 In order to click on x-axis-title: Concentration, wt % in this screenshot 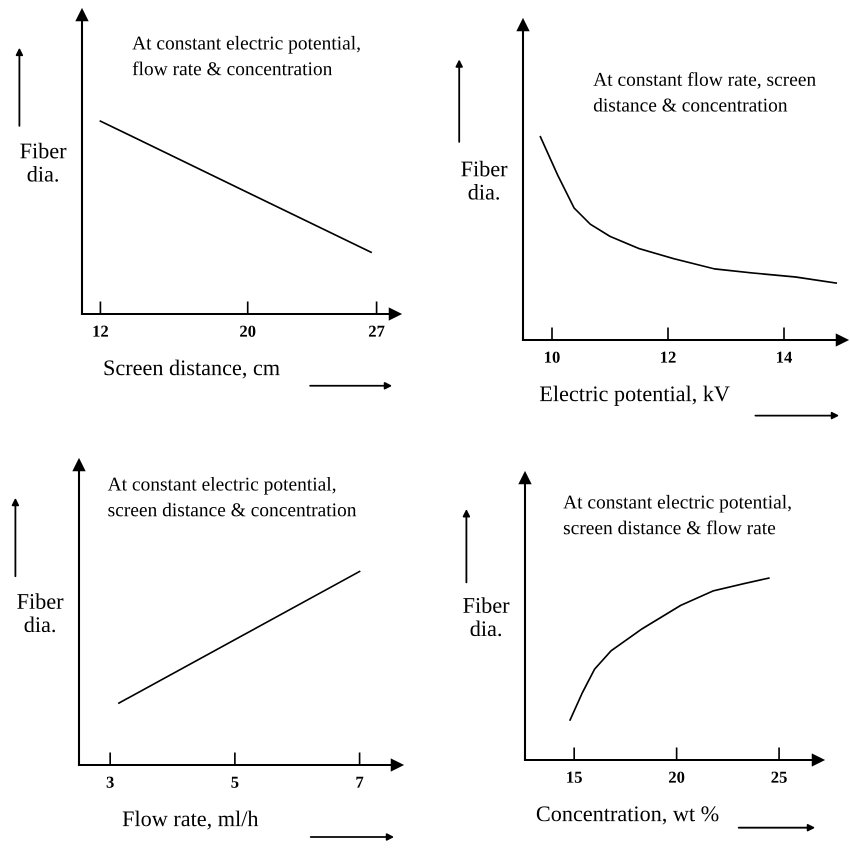, I will do `click(627, 815)`.